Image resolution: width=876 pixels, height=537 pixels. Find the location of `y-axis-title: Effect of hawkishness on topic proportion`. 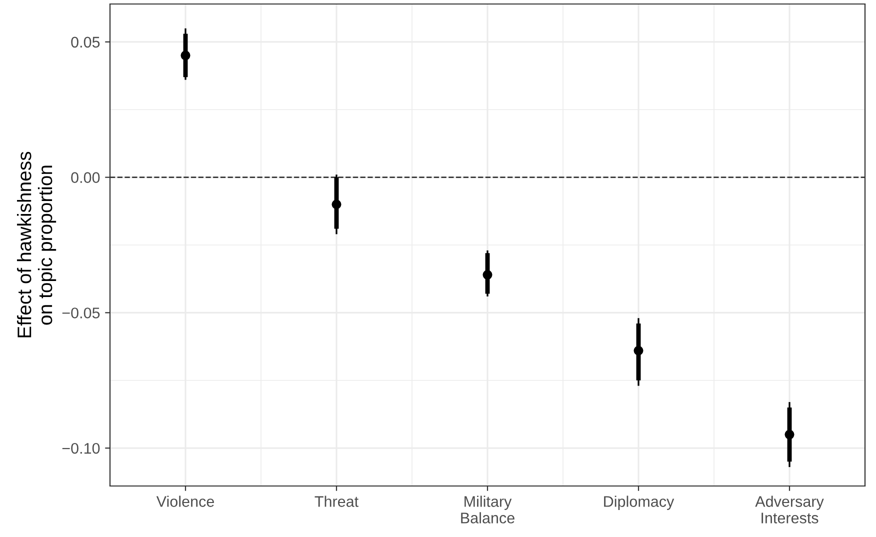

y-axis-title: Effect of hawkishness on topic proportion is located at coordinates (36, 245).